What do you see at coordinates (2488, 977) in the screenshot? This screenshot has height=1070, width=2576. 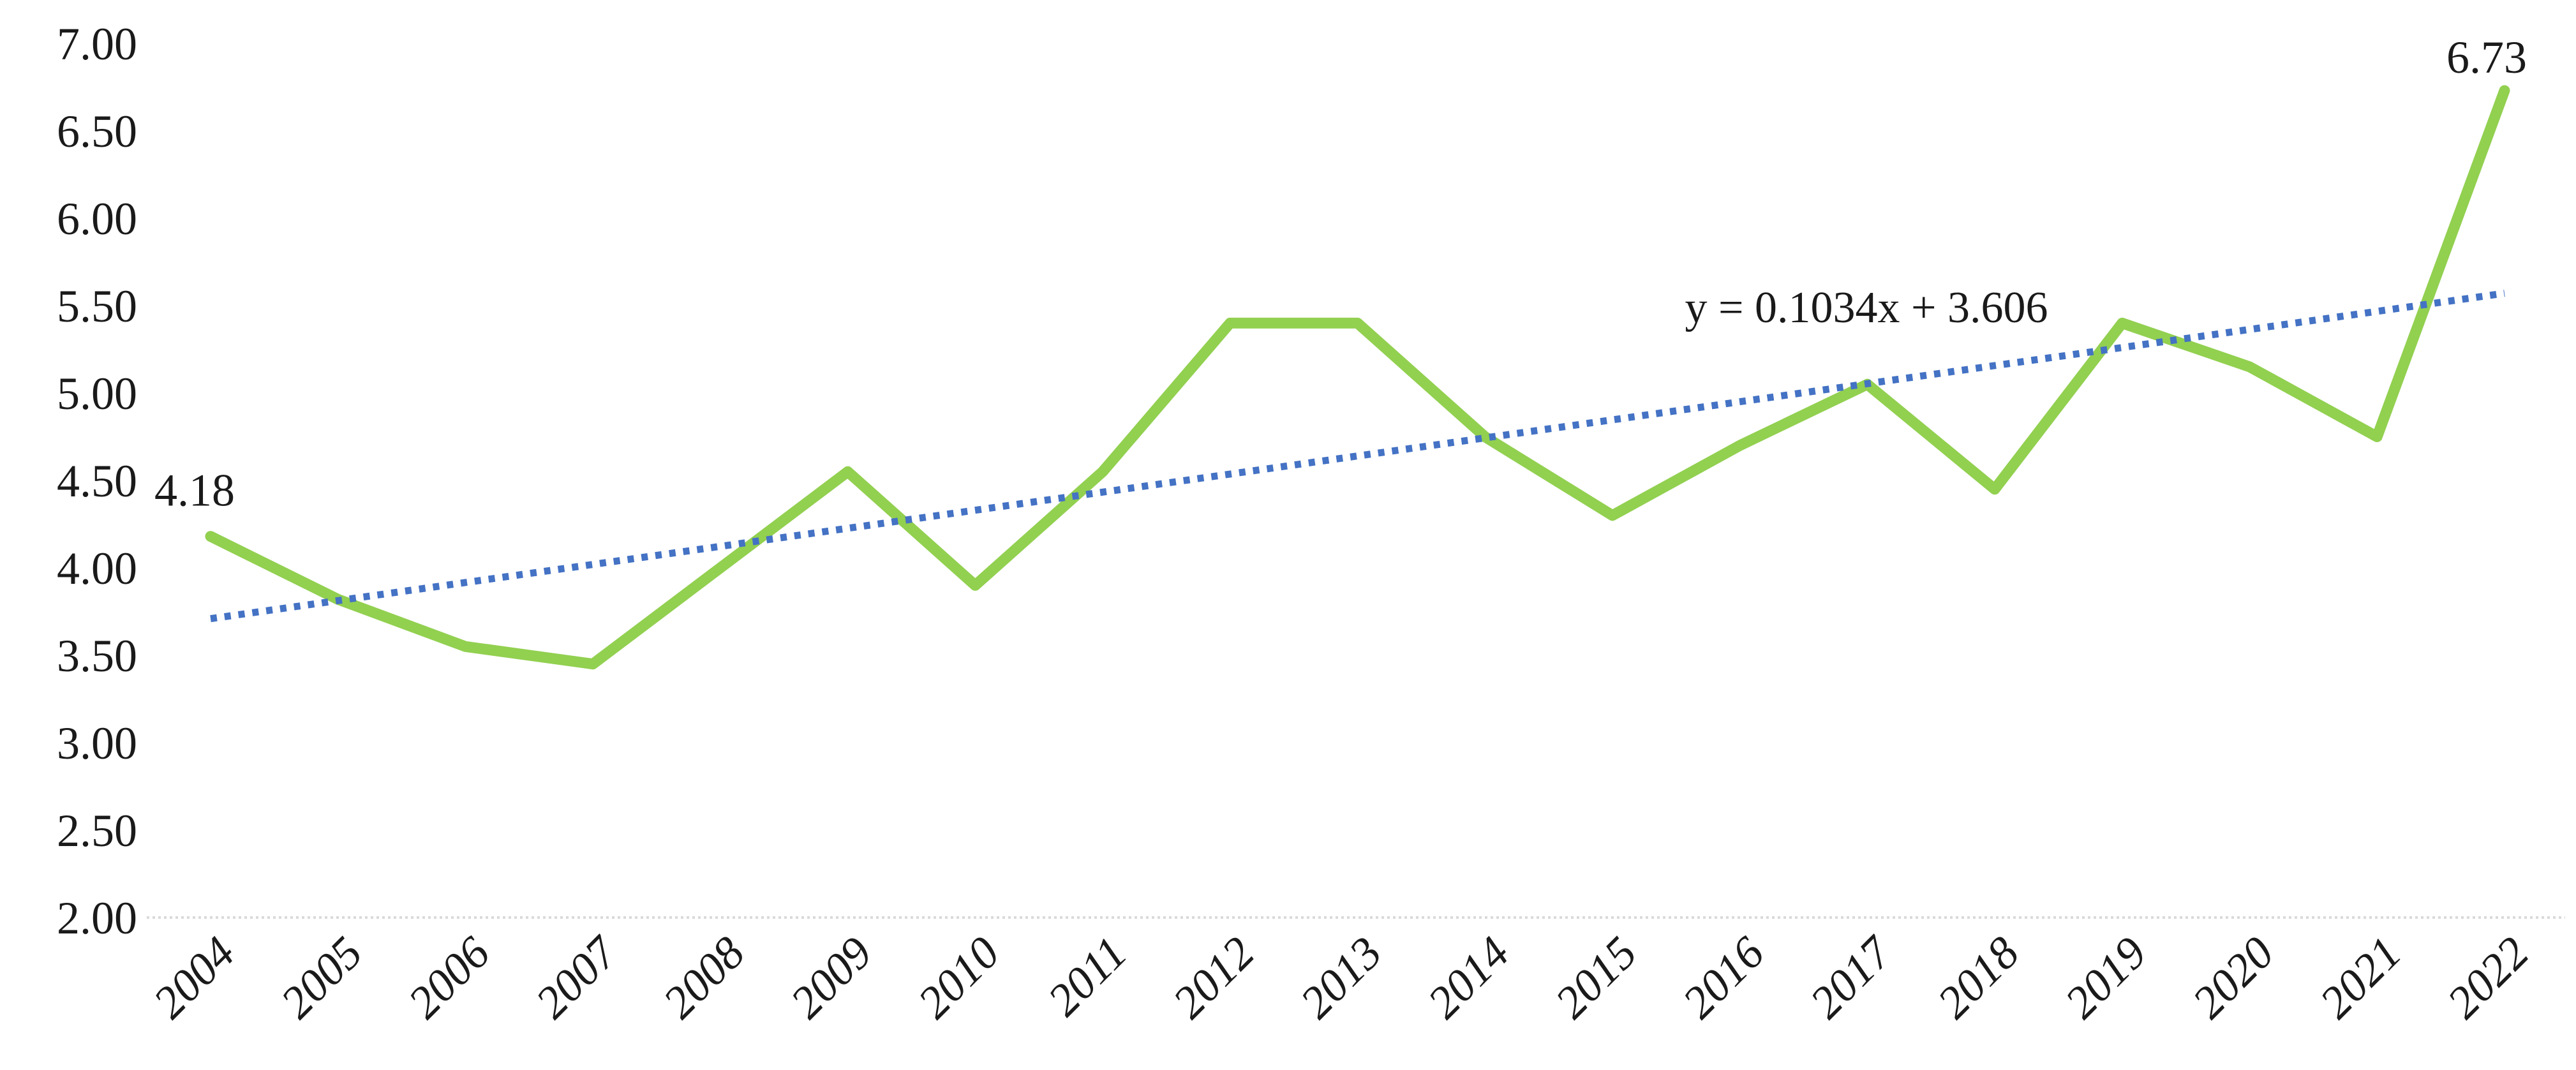 I see `x-axis-year-label: 2022` at bounding box center [2488, 977].